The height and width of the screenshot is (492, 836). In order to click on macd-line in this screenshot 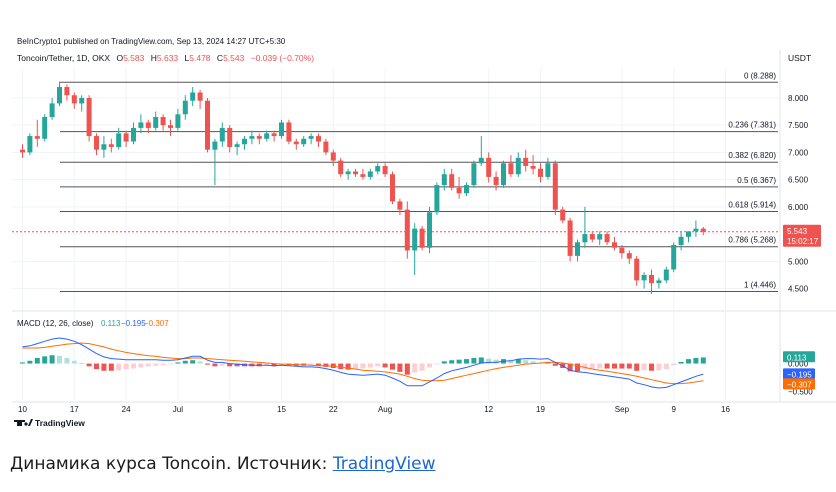, I will do `click(363, 363)`.